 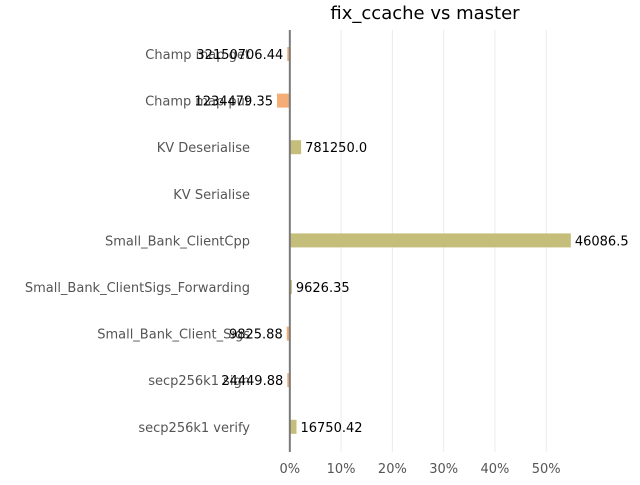 What do you see at coordinates (233, 102) in the screenshot?
I see `value-label: 1234479.35` at bounding box center [233, 102].